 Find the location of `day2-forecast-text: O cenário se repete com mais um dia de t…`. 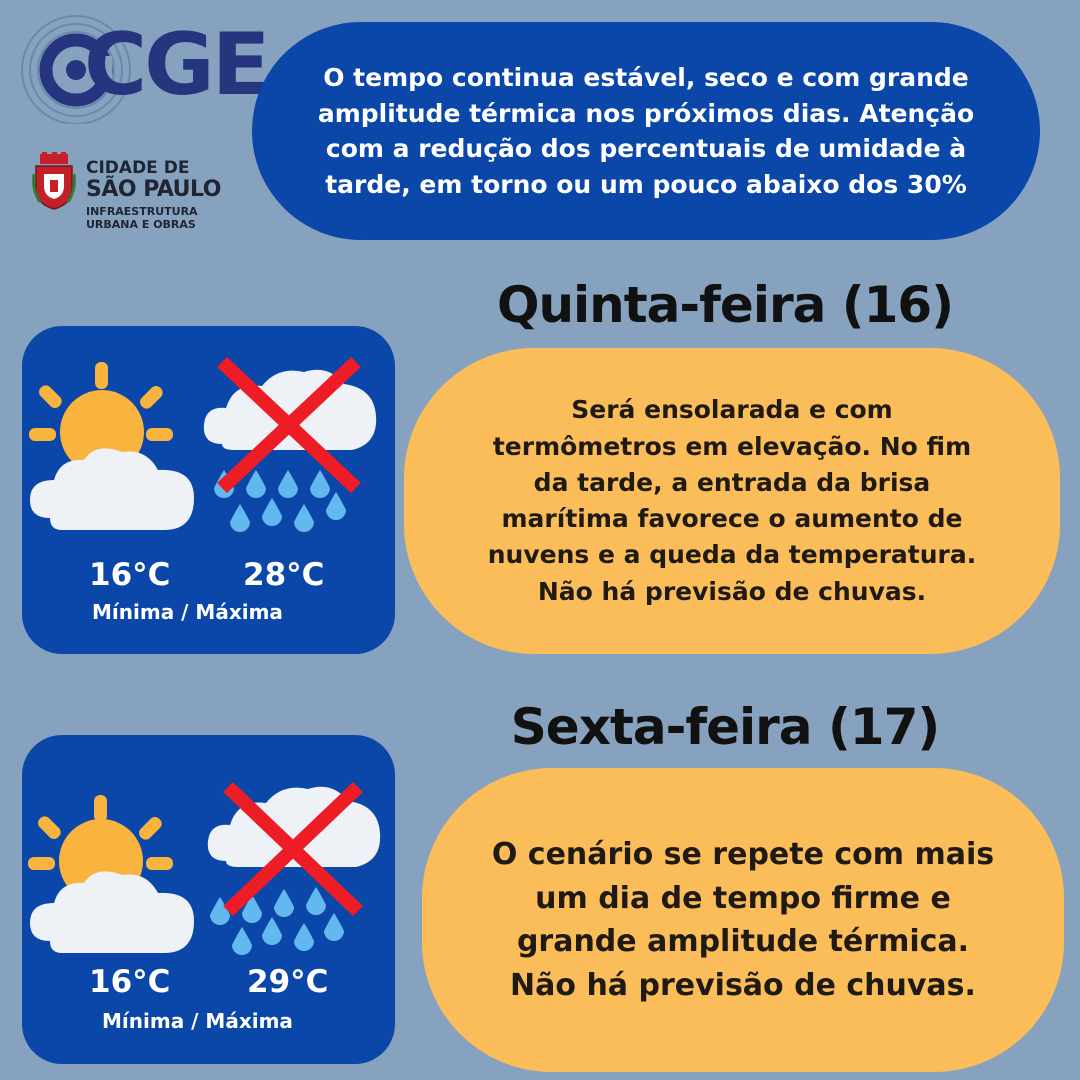

day2-forecast-text: O cenário se repete com mais um dia de t… is located at coordinates (743, 920).